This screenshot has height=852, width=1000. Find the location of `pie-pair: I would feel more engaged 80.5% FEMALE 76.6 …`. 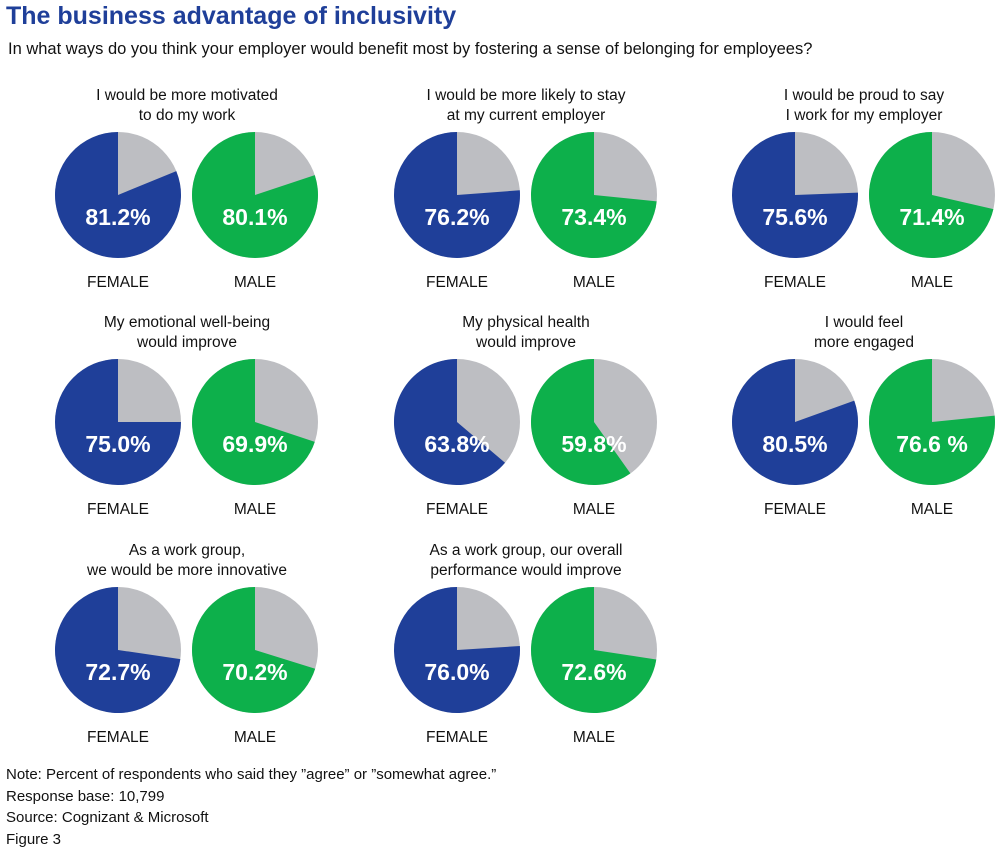

pie-pair: I would feel more engaged 80.5% FEMALE 76.6 … is located at coordinates (862, 420).